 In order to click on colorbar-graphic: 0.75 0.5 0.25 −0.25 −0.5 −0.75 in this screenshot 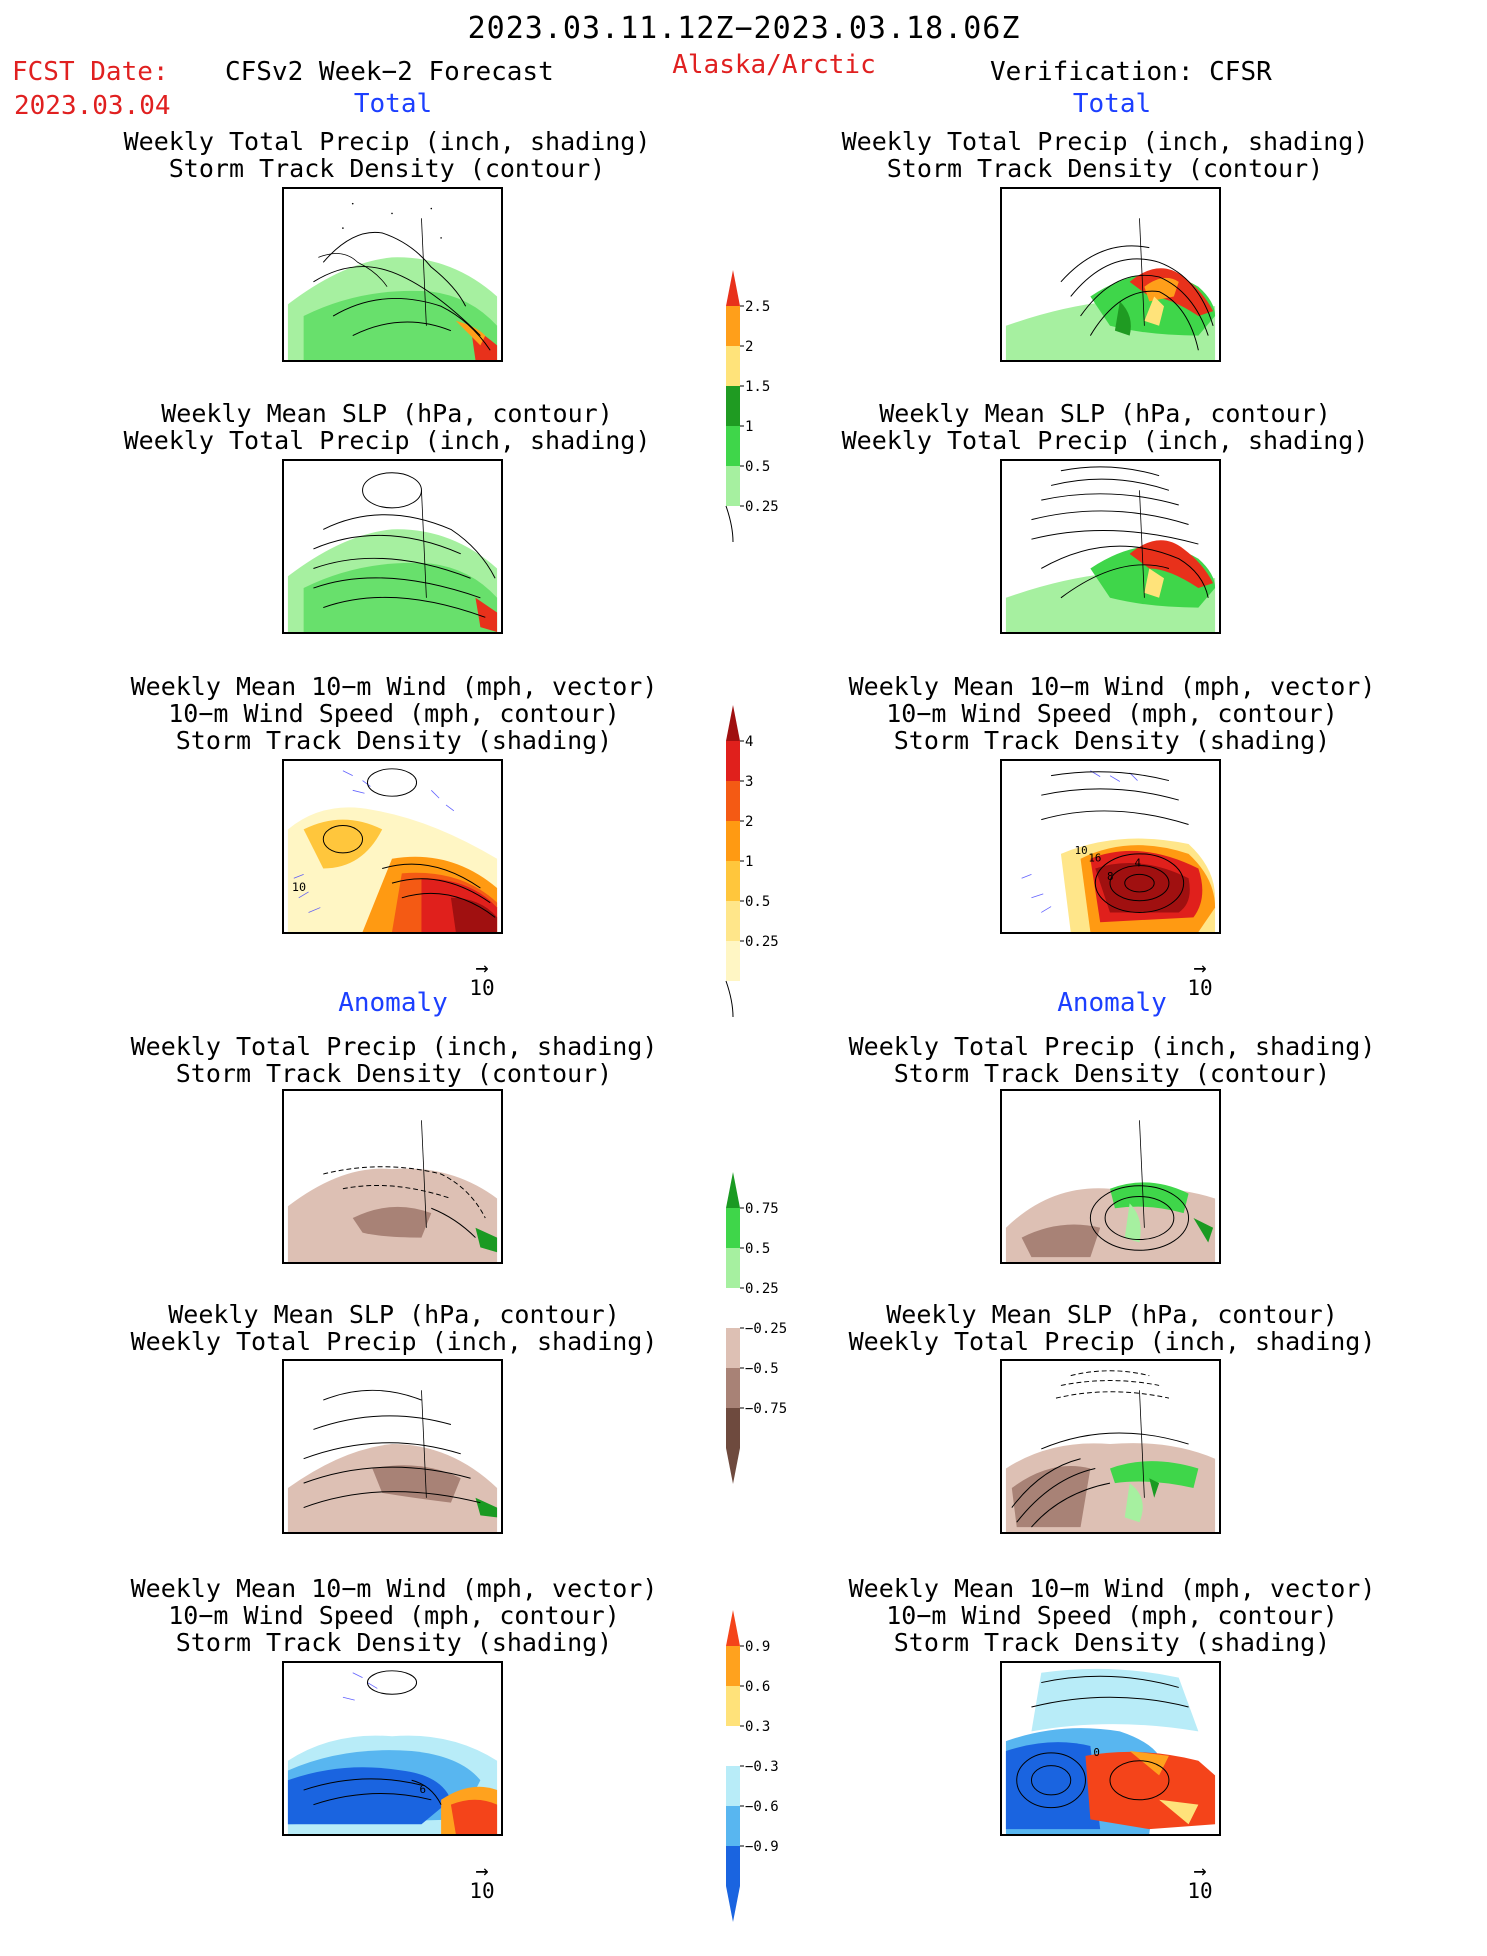, I will do `click(756, 1328)`.